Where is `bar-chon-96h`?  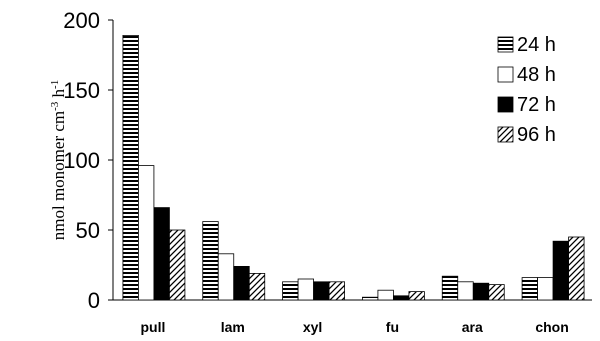 bar-chon-96h is located at coordinates (576, 268).